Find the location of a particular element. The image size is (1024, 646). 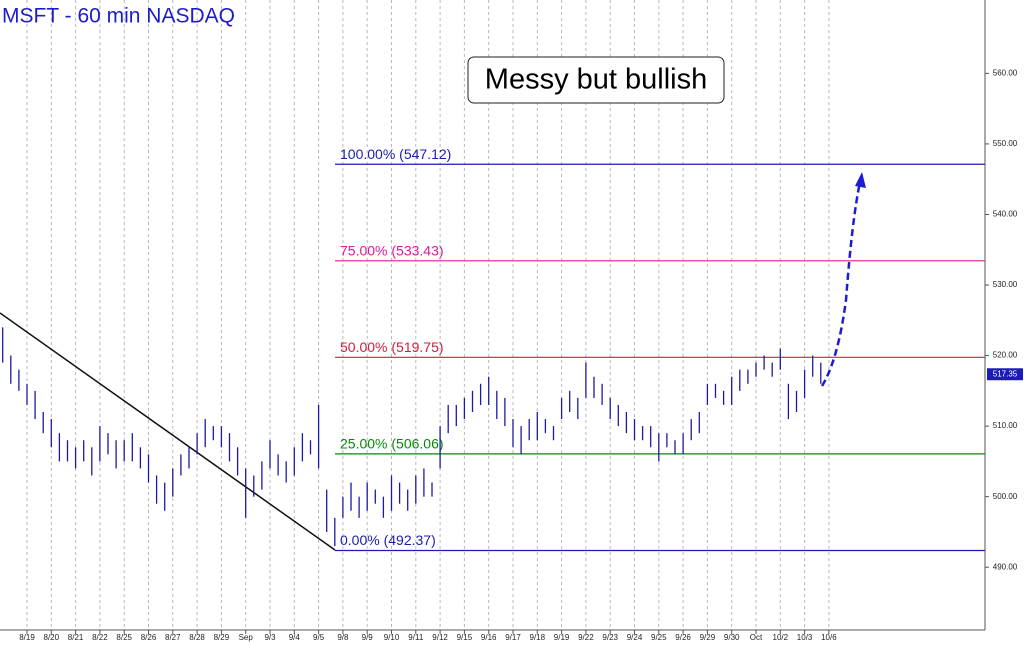

x-tick-label: 9/26 is located at coordinates (683, 637).